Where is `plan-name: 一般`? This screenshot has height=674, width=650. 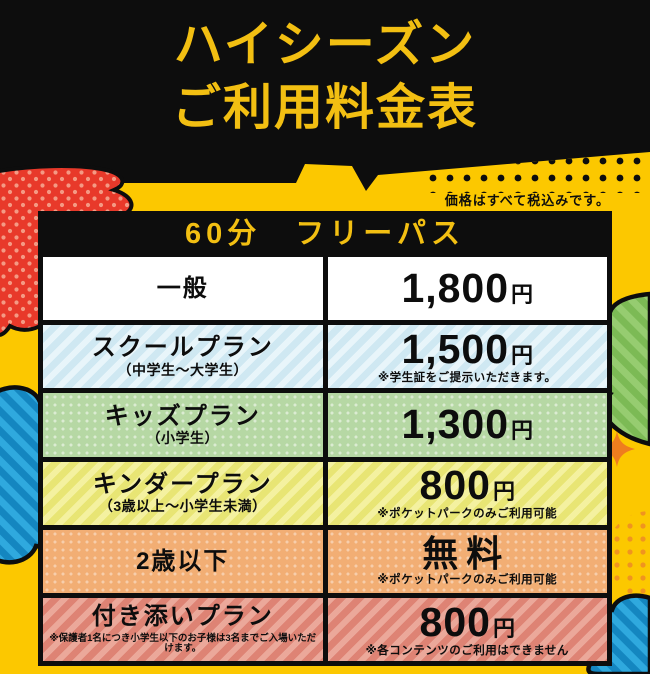 plan-name: 一般 is located at coordinates (182, 288).